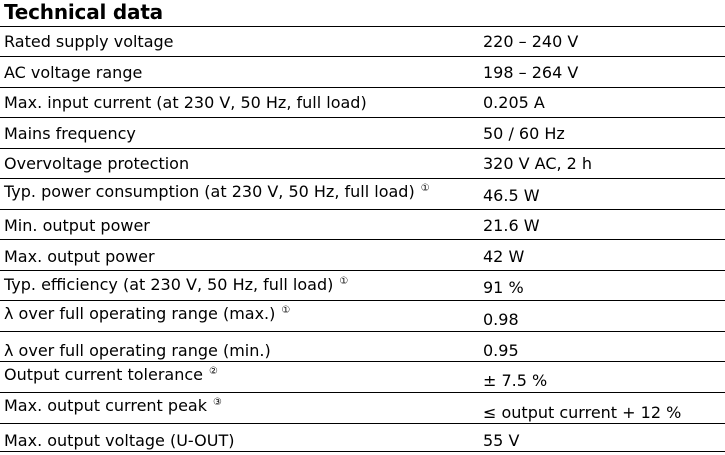 This screenshot has width=725, height=455. Describe the element at coordinates (362, 316) in the screenshot. I see `table-row: λ over full operating range (max.) ① 0.98` at that location.